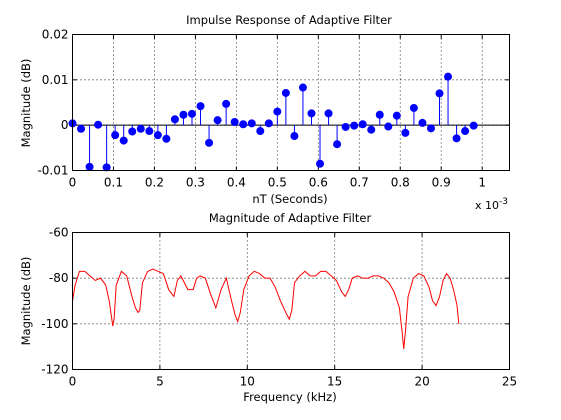  What do you see at coordinates (26, 103) in the screenshot?
I see `impulse-y-axis-label: Magnitude (dB)` at bounding box center [26, 103].